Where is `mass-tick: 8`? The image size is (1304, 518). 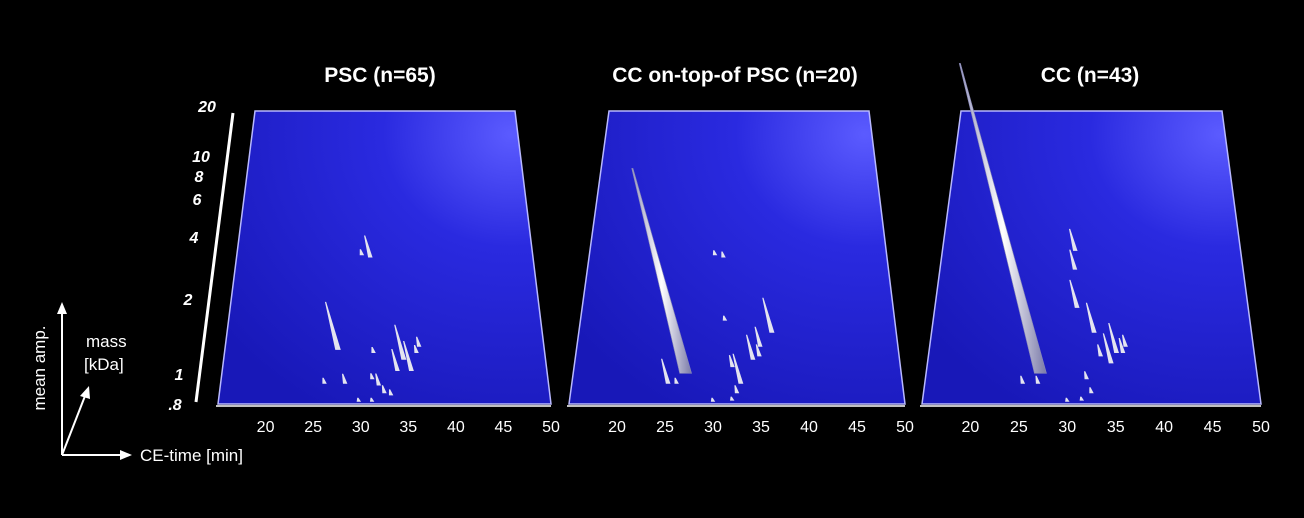
mass-tick: 8 is located at coordinates (199, 177).